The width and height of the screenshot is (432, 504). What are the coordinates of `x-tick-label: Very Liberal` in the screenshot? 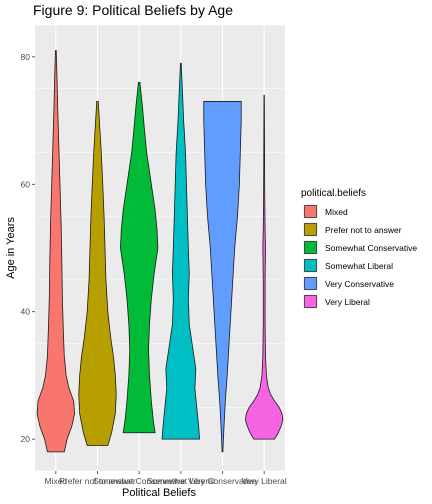 It's located at (264, 481).